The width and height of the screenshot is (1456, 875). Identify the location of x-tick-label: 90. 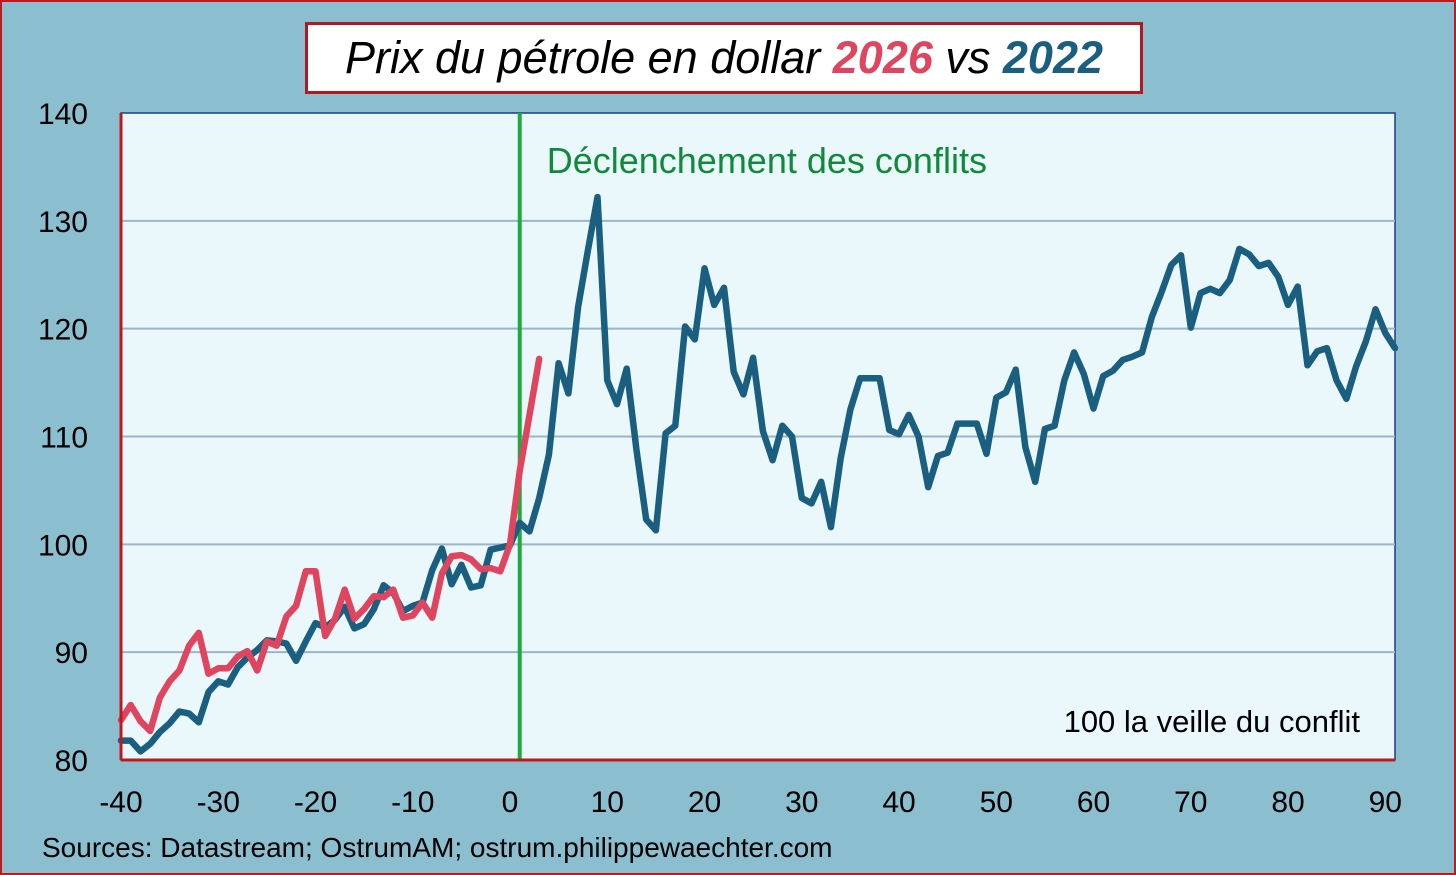
(1385, 802).